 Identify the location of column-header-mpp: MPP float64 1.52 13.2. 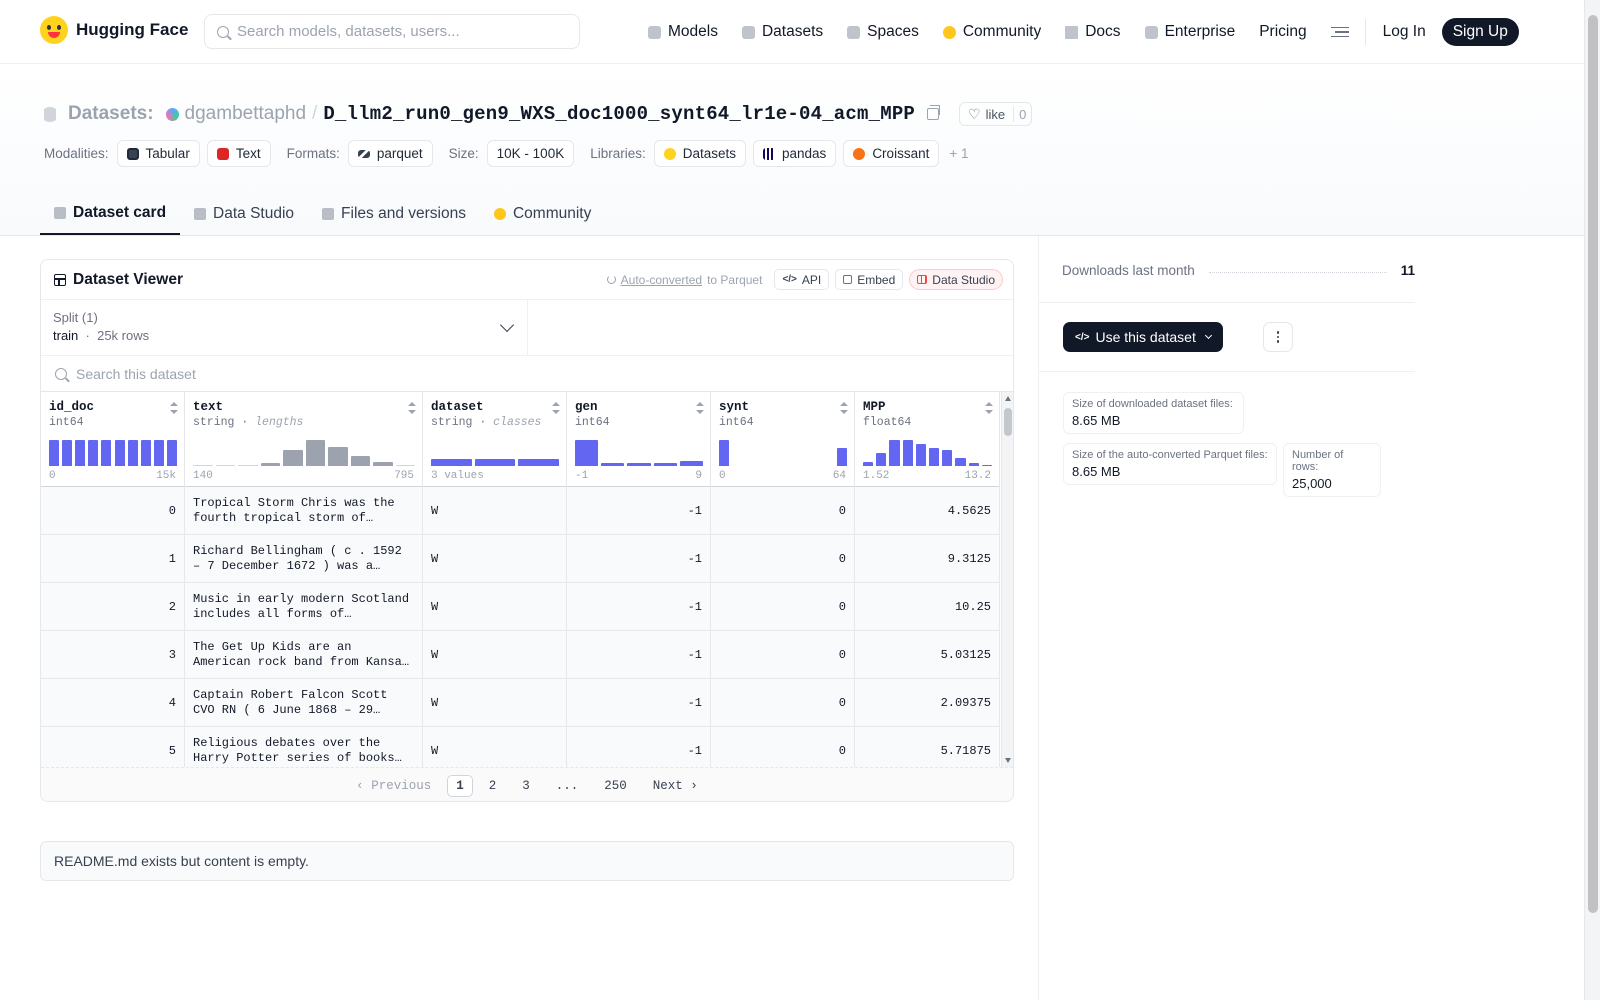
(927, 439).